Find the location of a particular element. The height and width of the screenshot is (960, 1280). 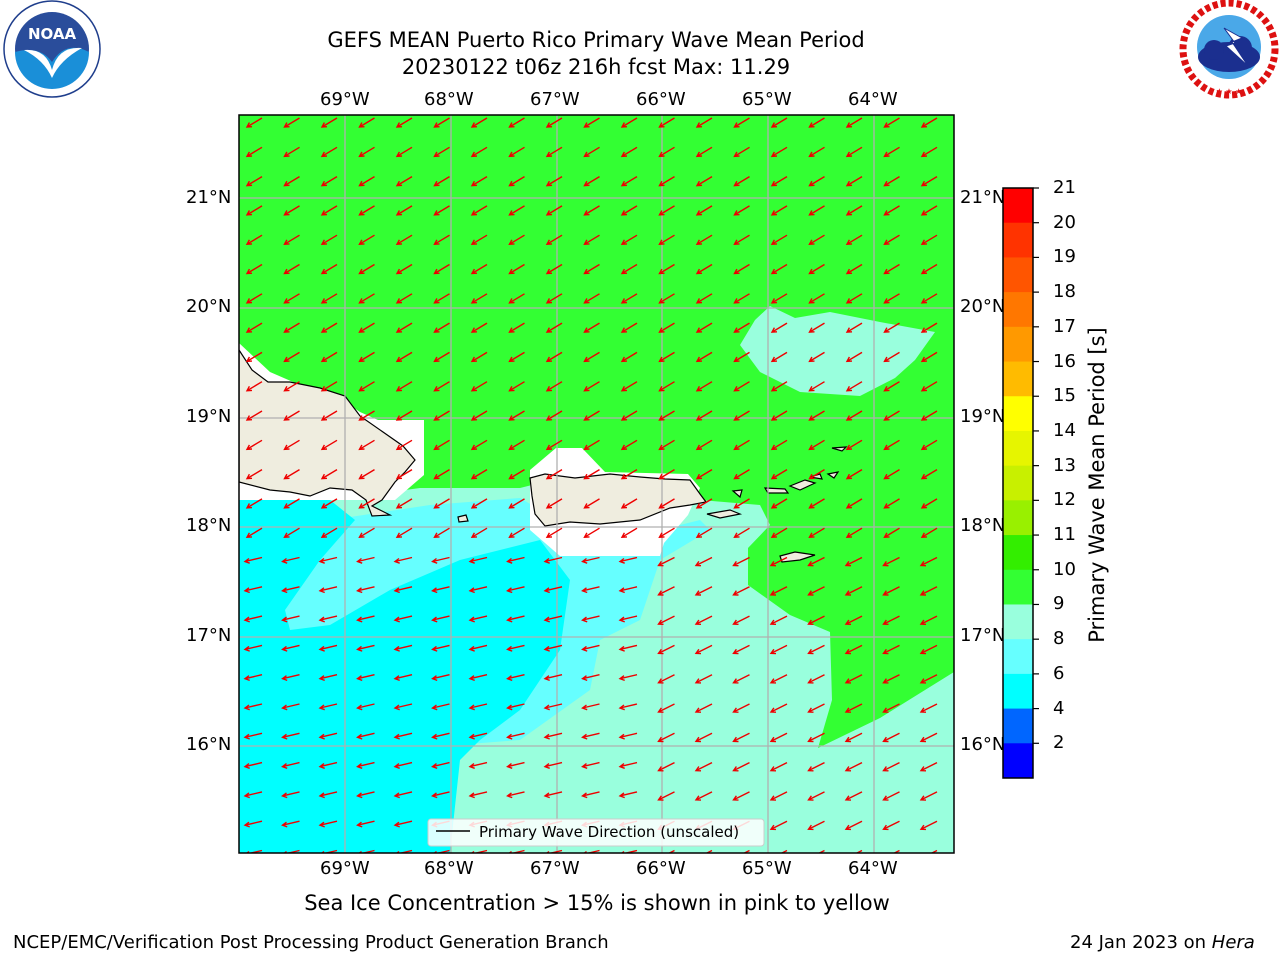

lat-label-left-21: 21°N is located at coordinates (209, 197).